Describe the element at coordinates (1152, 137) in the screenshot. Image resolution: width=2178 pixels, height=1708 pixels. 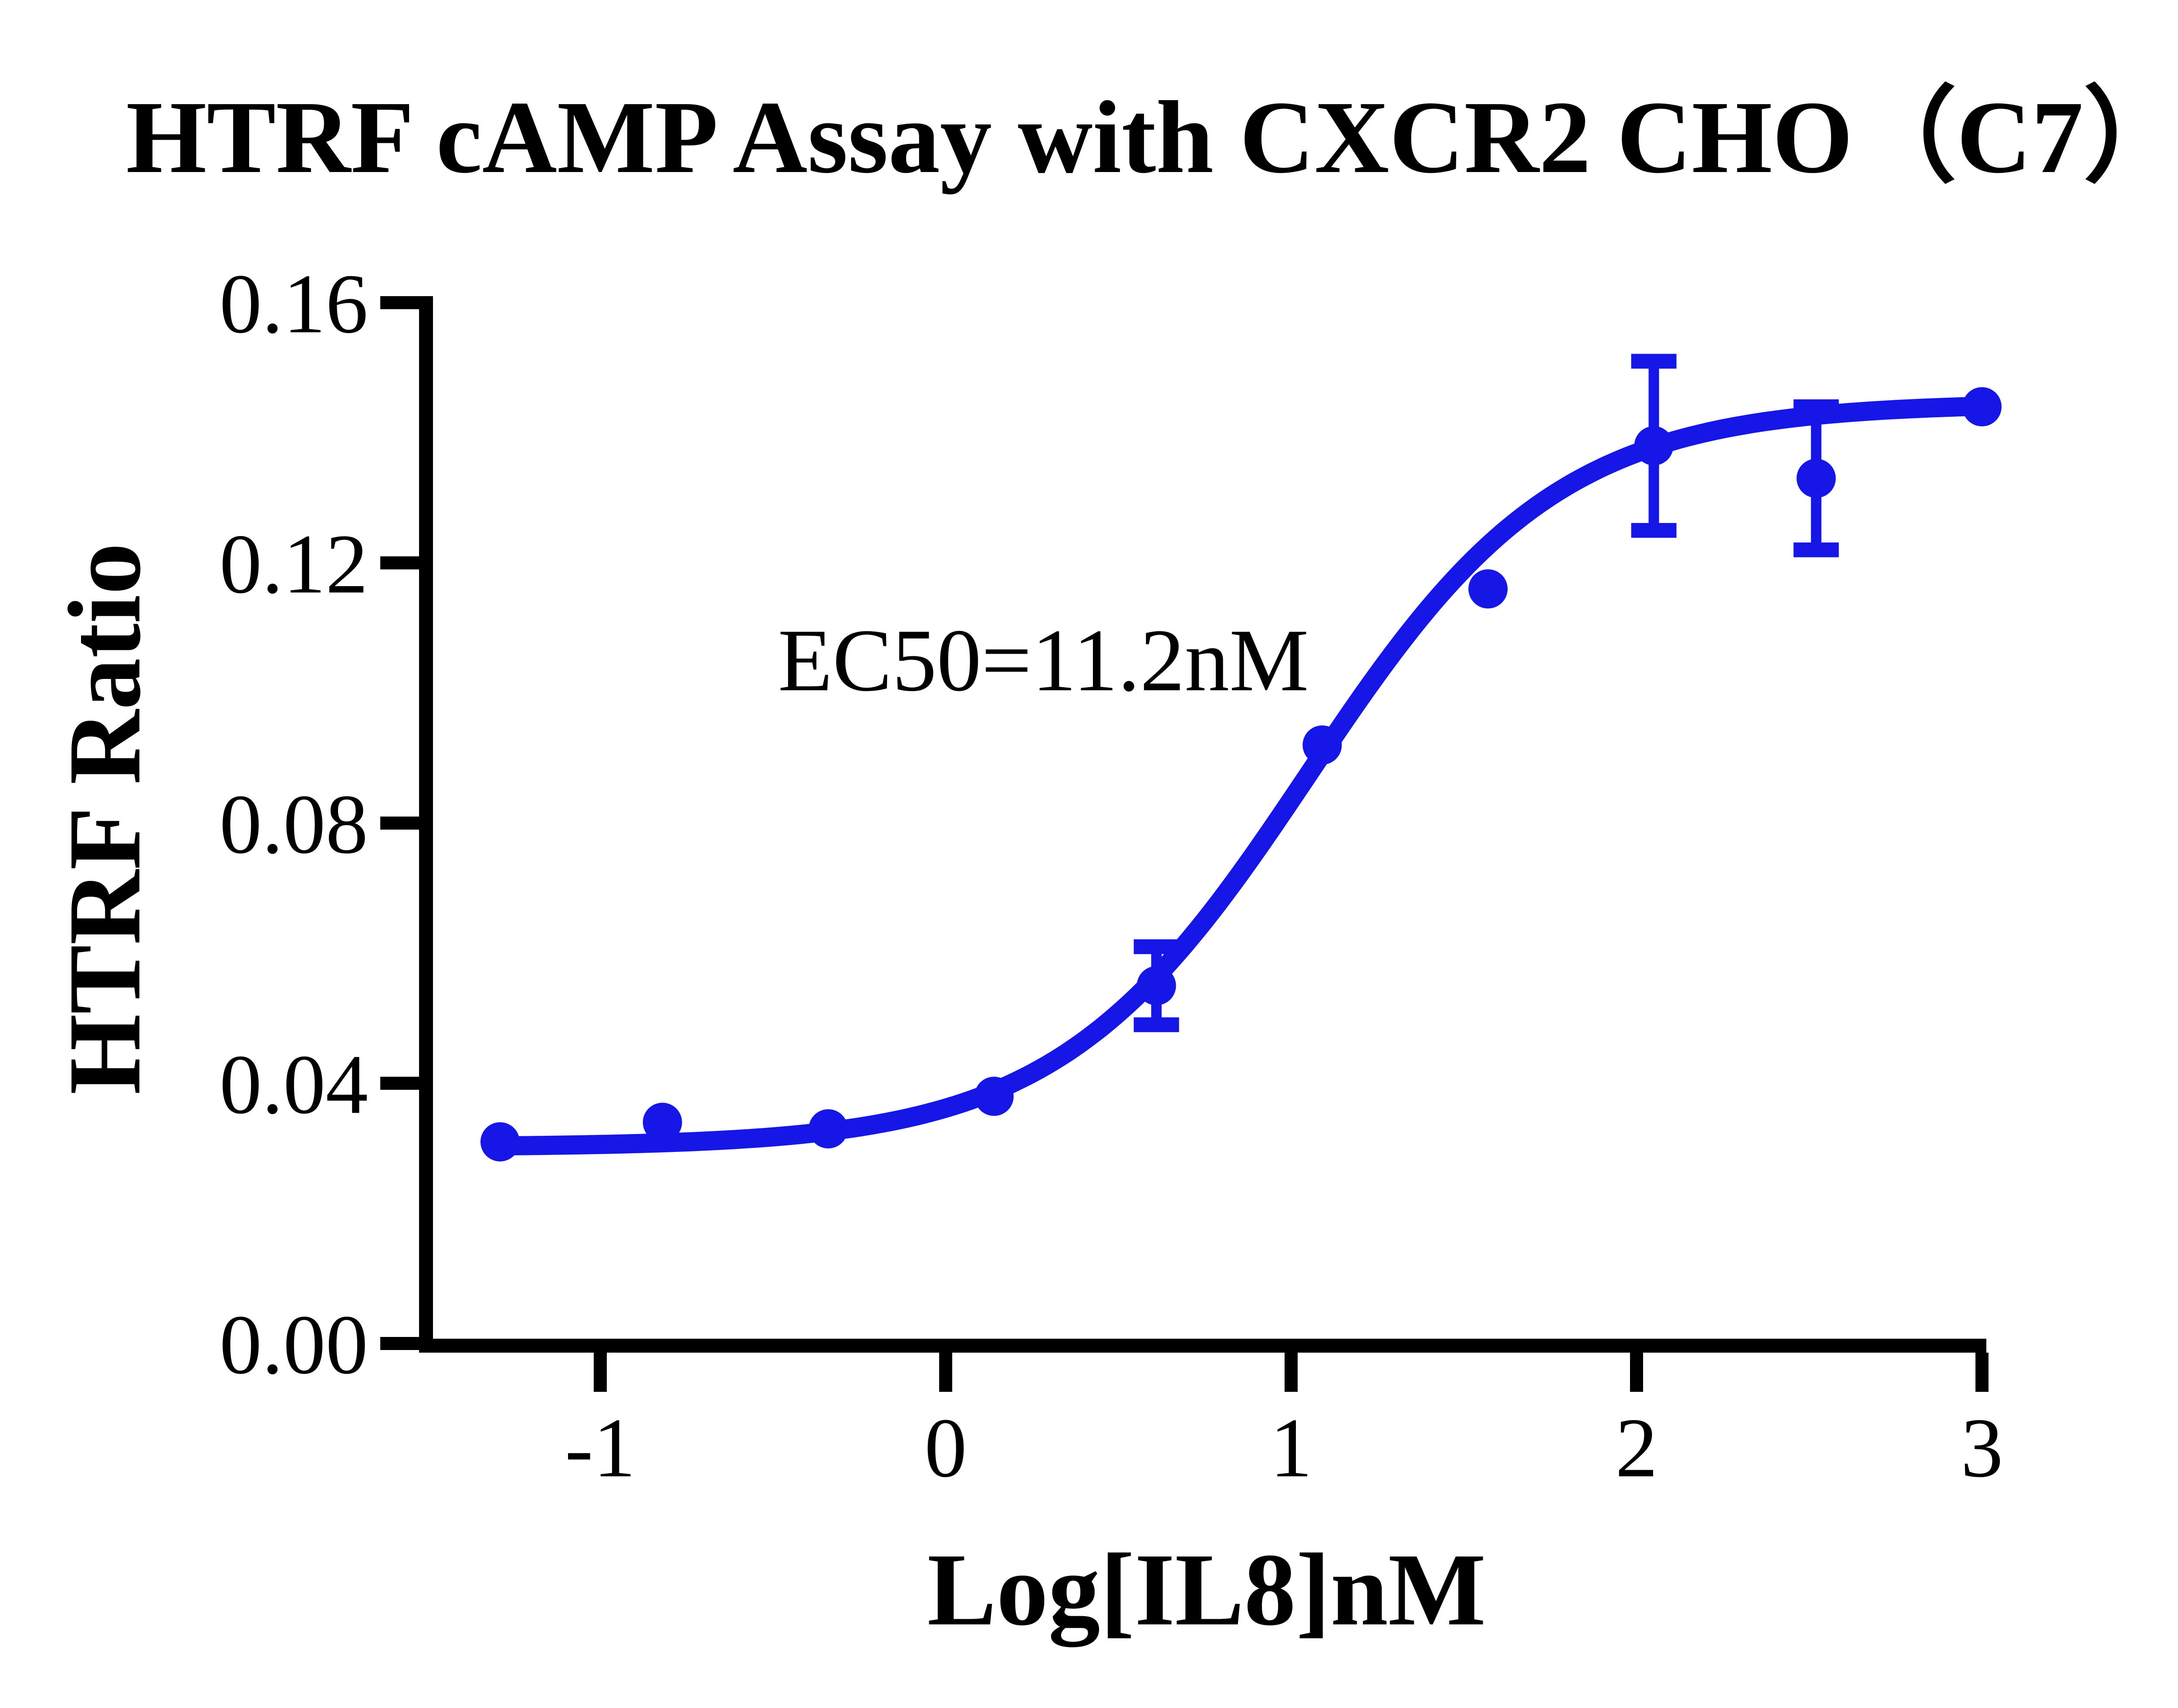
I see `chart-title: HTRF cAMP Assay with CXCR2 CHO（C7）` at that location.